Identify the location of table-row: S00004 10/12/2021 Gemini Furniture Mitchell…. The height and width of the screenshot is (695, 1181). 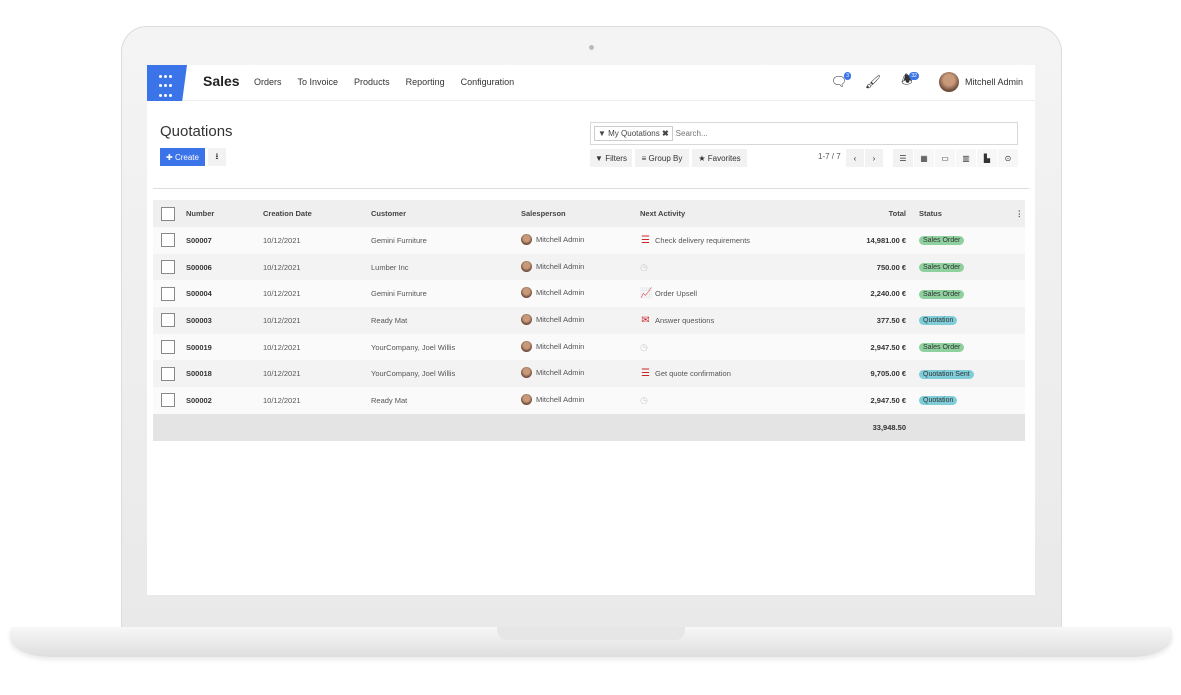
(589, 294).